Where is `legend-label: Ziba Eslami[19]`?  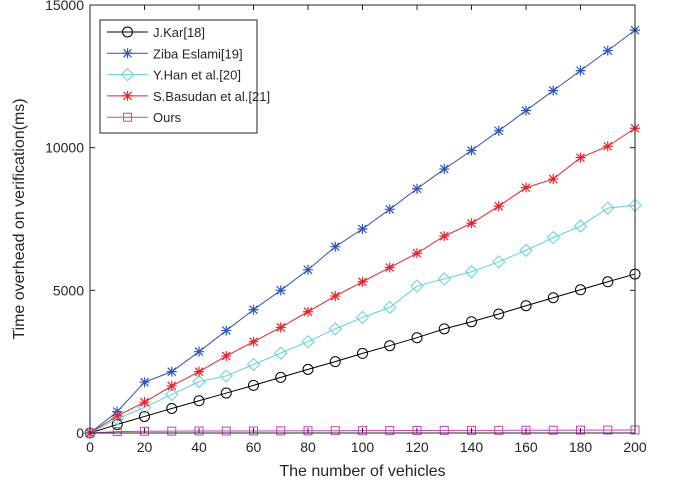 legend-label: Ziba Eslami[19] is located at coordinates (198, 53).